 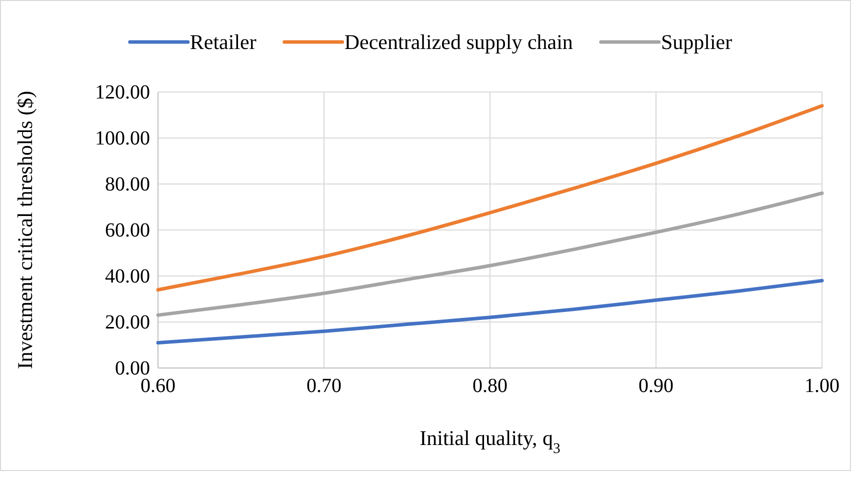 What do you see at coordinates (127, 322) in the screenshot?
I see `y-tick-label: 20.00` at bounding box center [127, 322].